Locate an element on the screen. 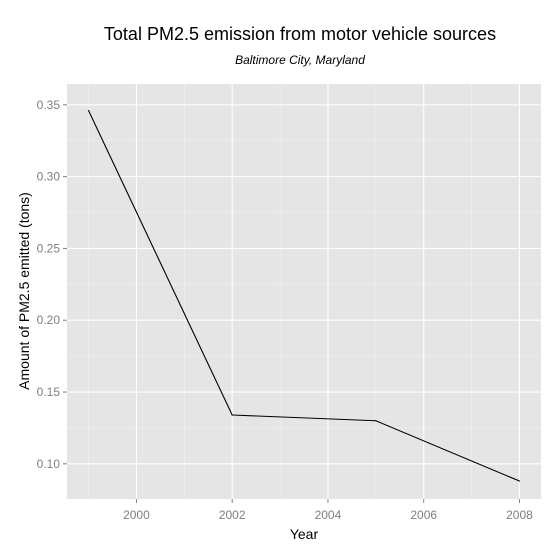  y-tick-label: 0.20 is located at coordinates (49, 320).